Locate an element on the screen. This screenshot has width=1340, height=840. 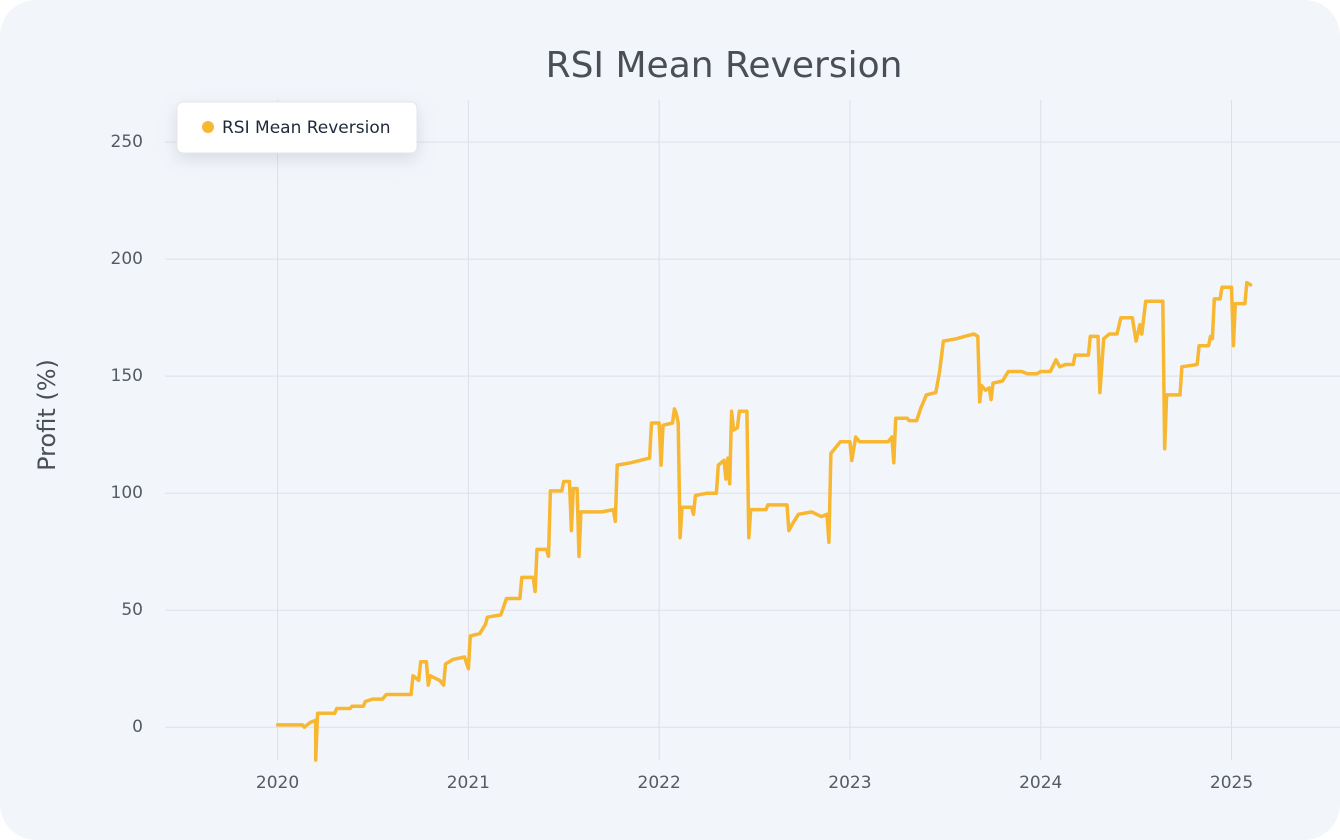
chart-title: RSI Mean Reversion is located at coordinates (724, 65).